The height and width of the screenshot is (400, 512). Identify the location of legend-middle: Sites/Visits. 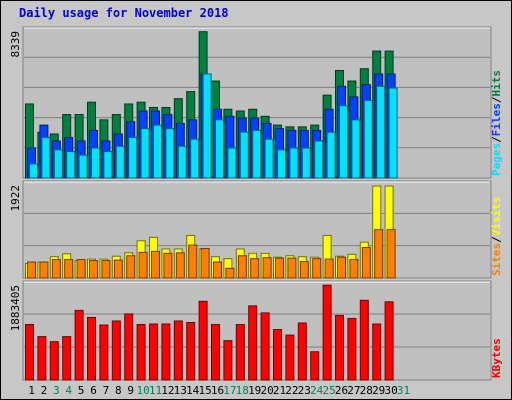
(496, 237).